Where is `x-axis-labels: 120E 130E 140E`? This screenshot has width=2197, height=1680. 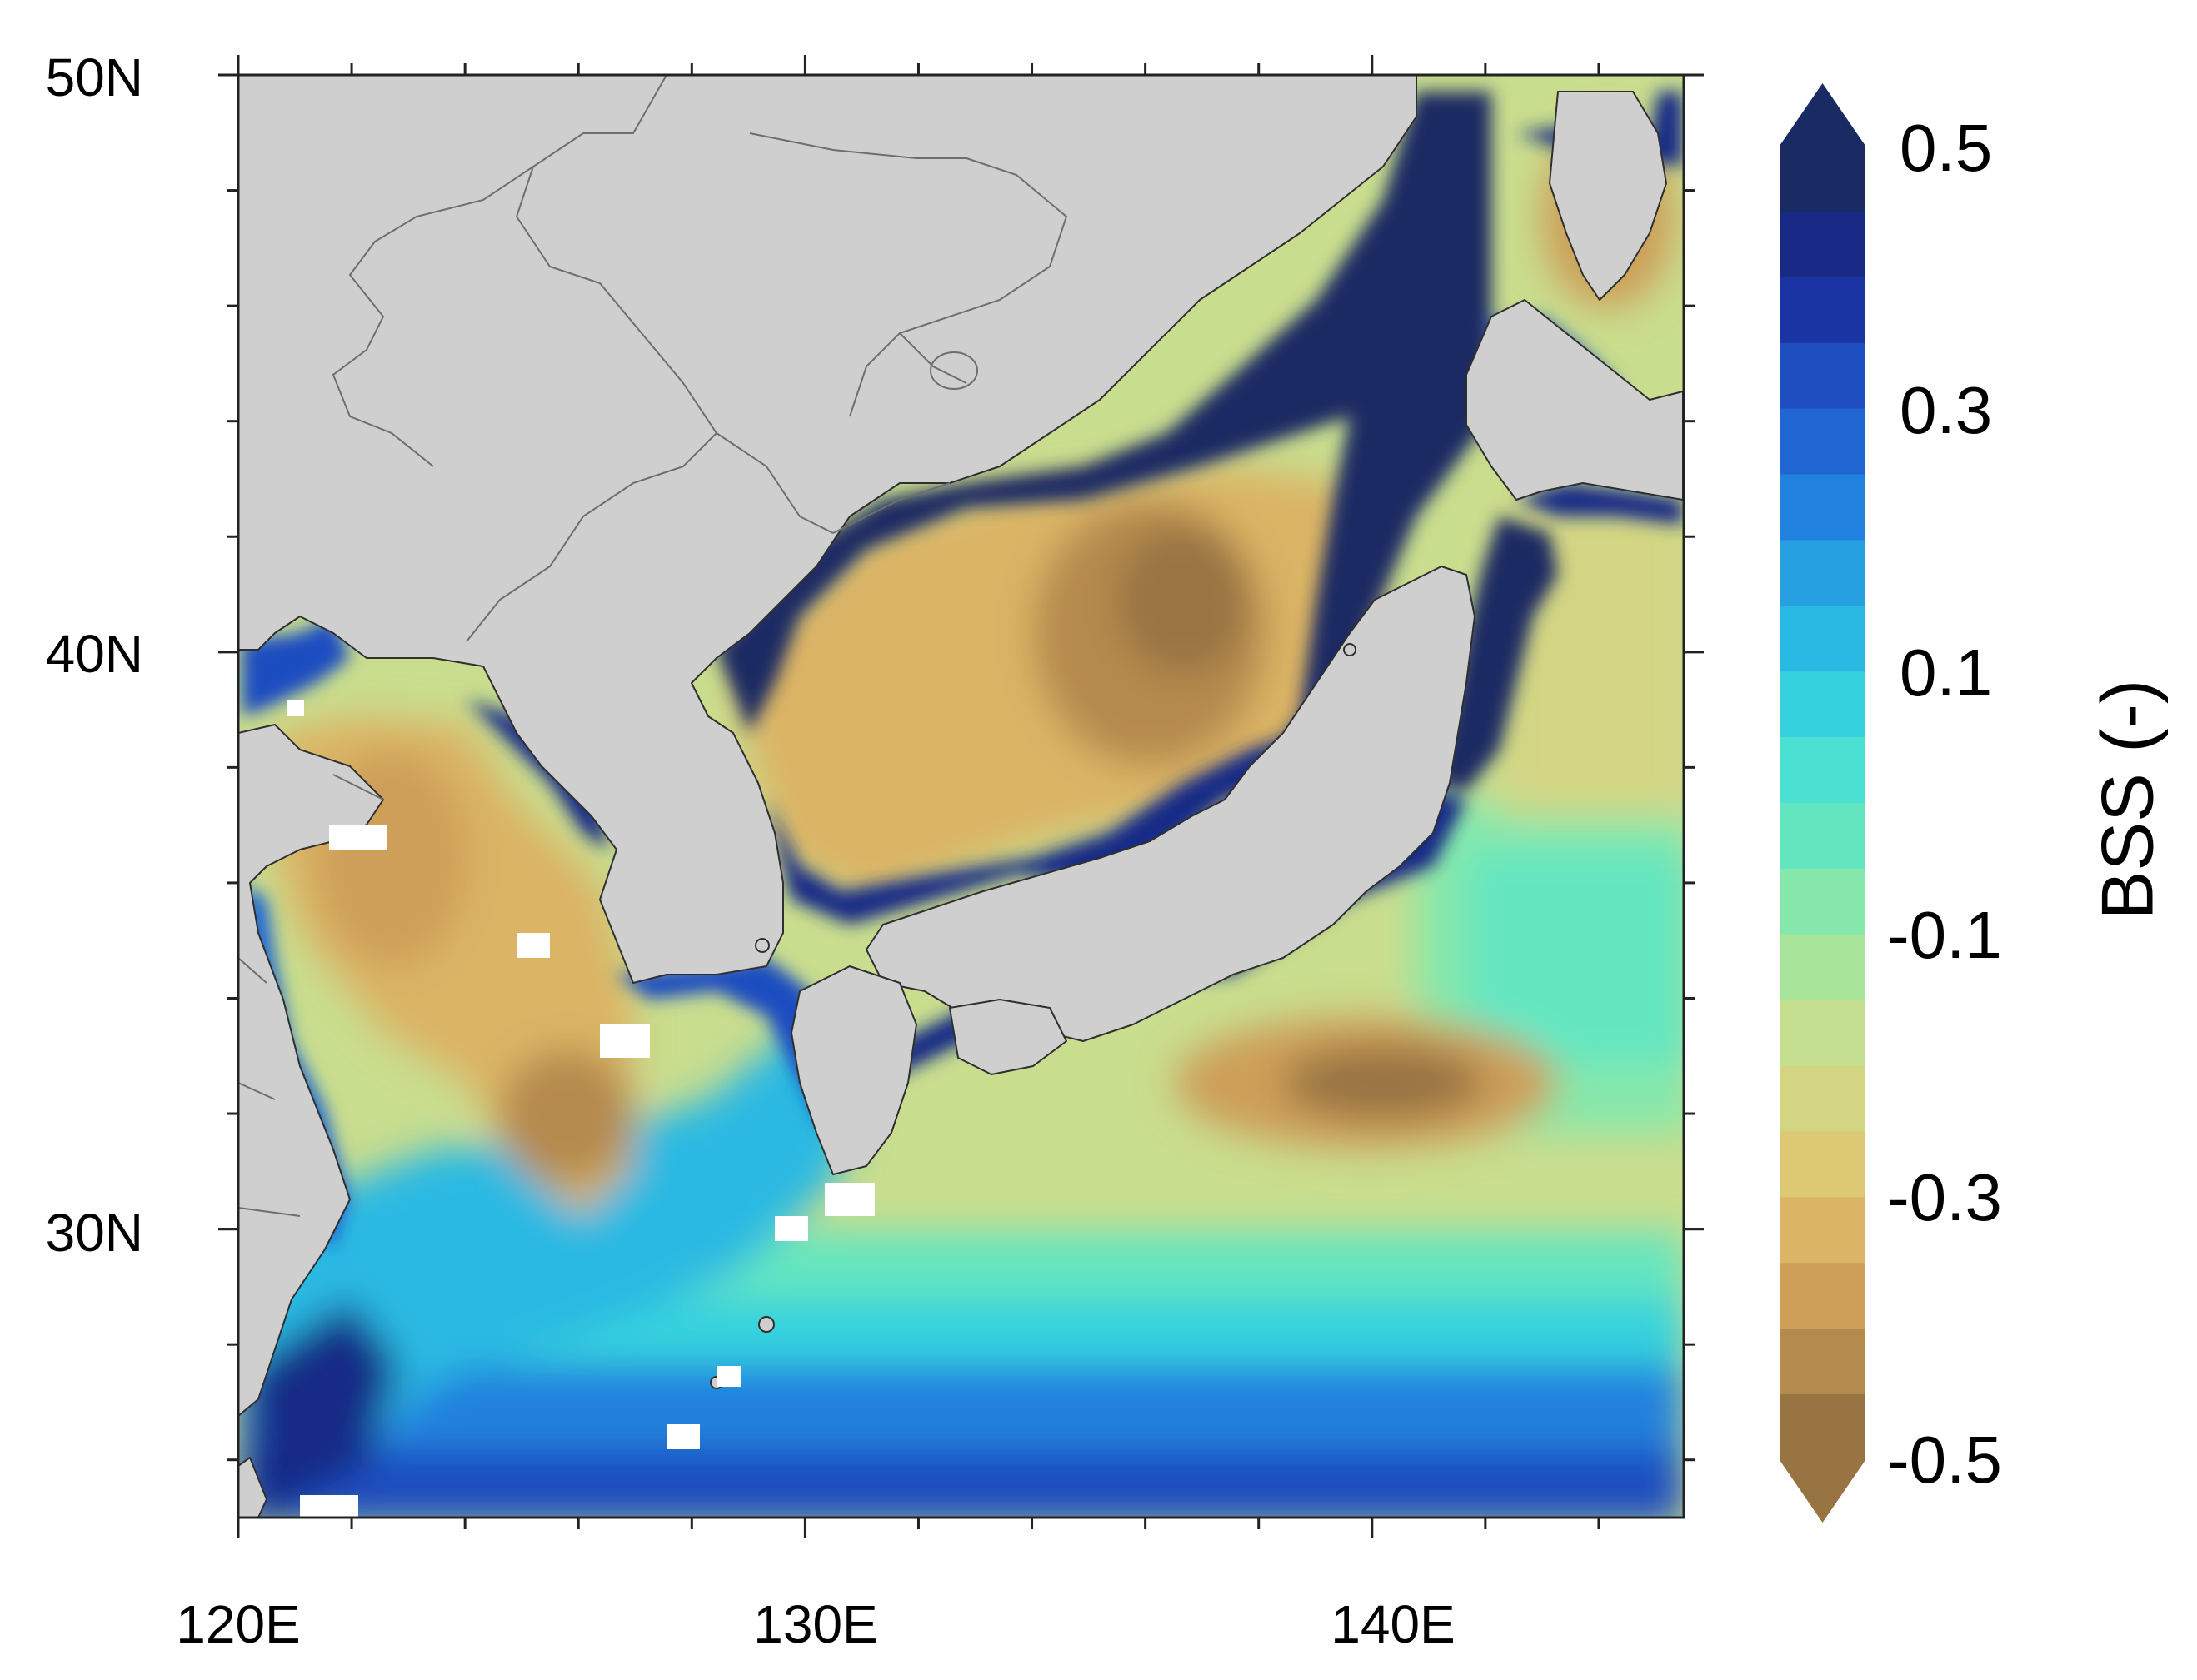
x-axis-labels: 120E 130E 140E is located at coordinates (815, 1624).